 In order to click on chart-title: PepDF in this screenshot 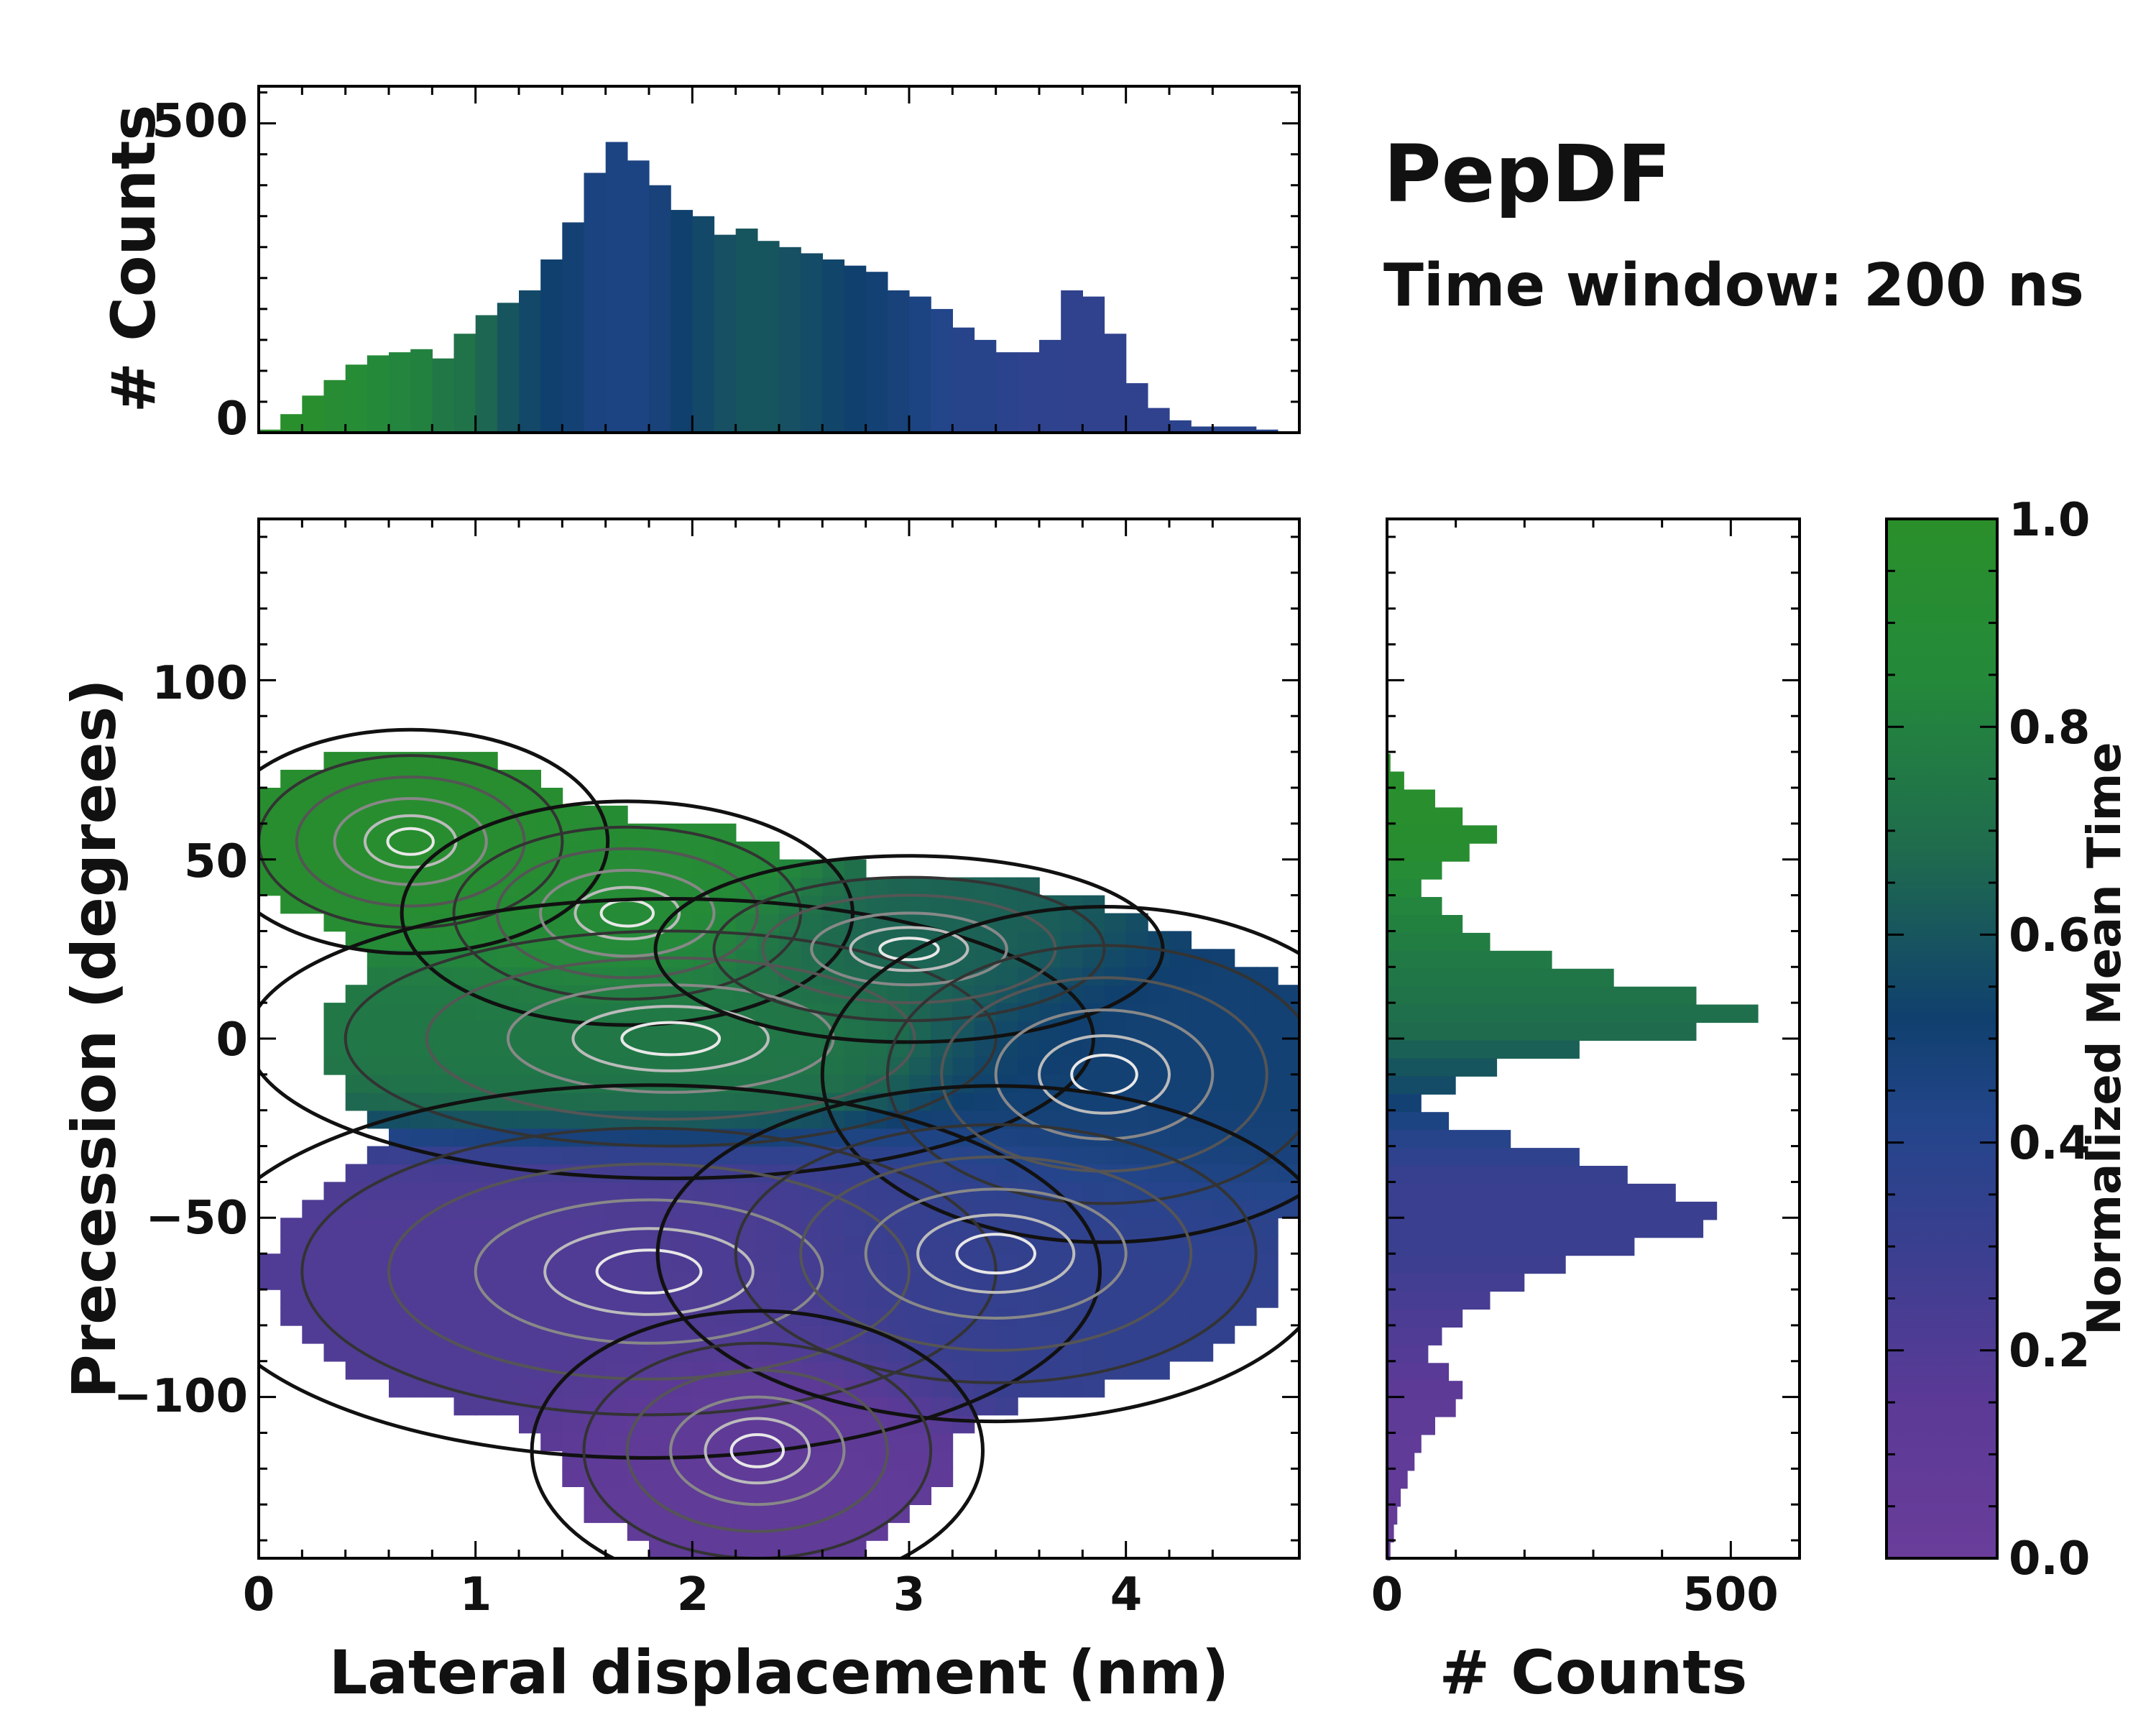, I will do `click(1527, 174)`.